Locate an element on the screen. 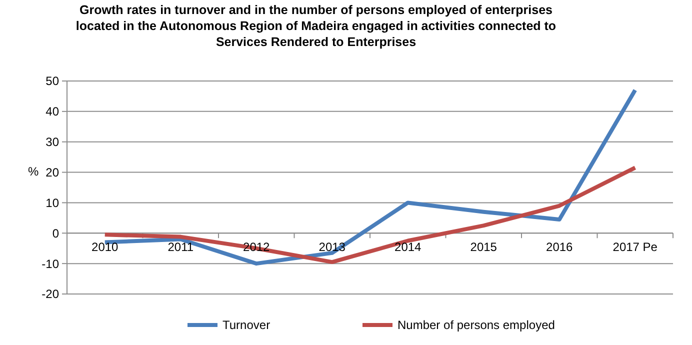  y-tick-label: 50 is located at coordinates (53, 81).